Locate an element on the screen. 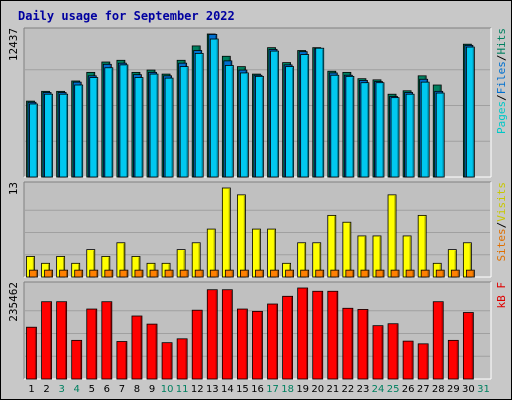 This screenshot has height=400, width=512. bar-visits-day-29-shade is located at coordinates (455, 263).